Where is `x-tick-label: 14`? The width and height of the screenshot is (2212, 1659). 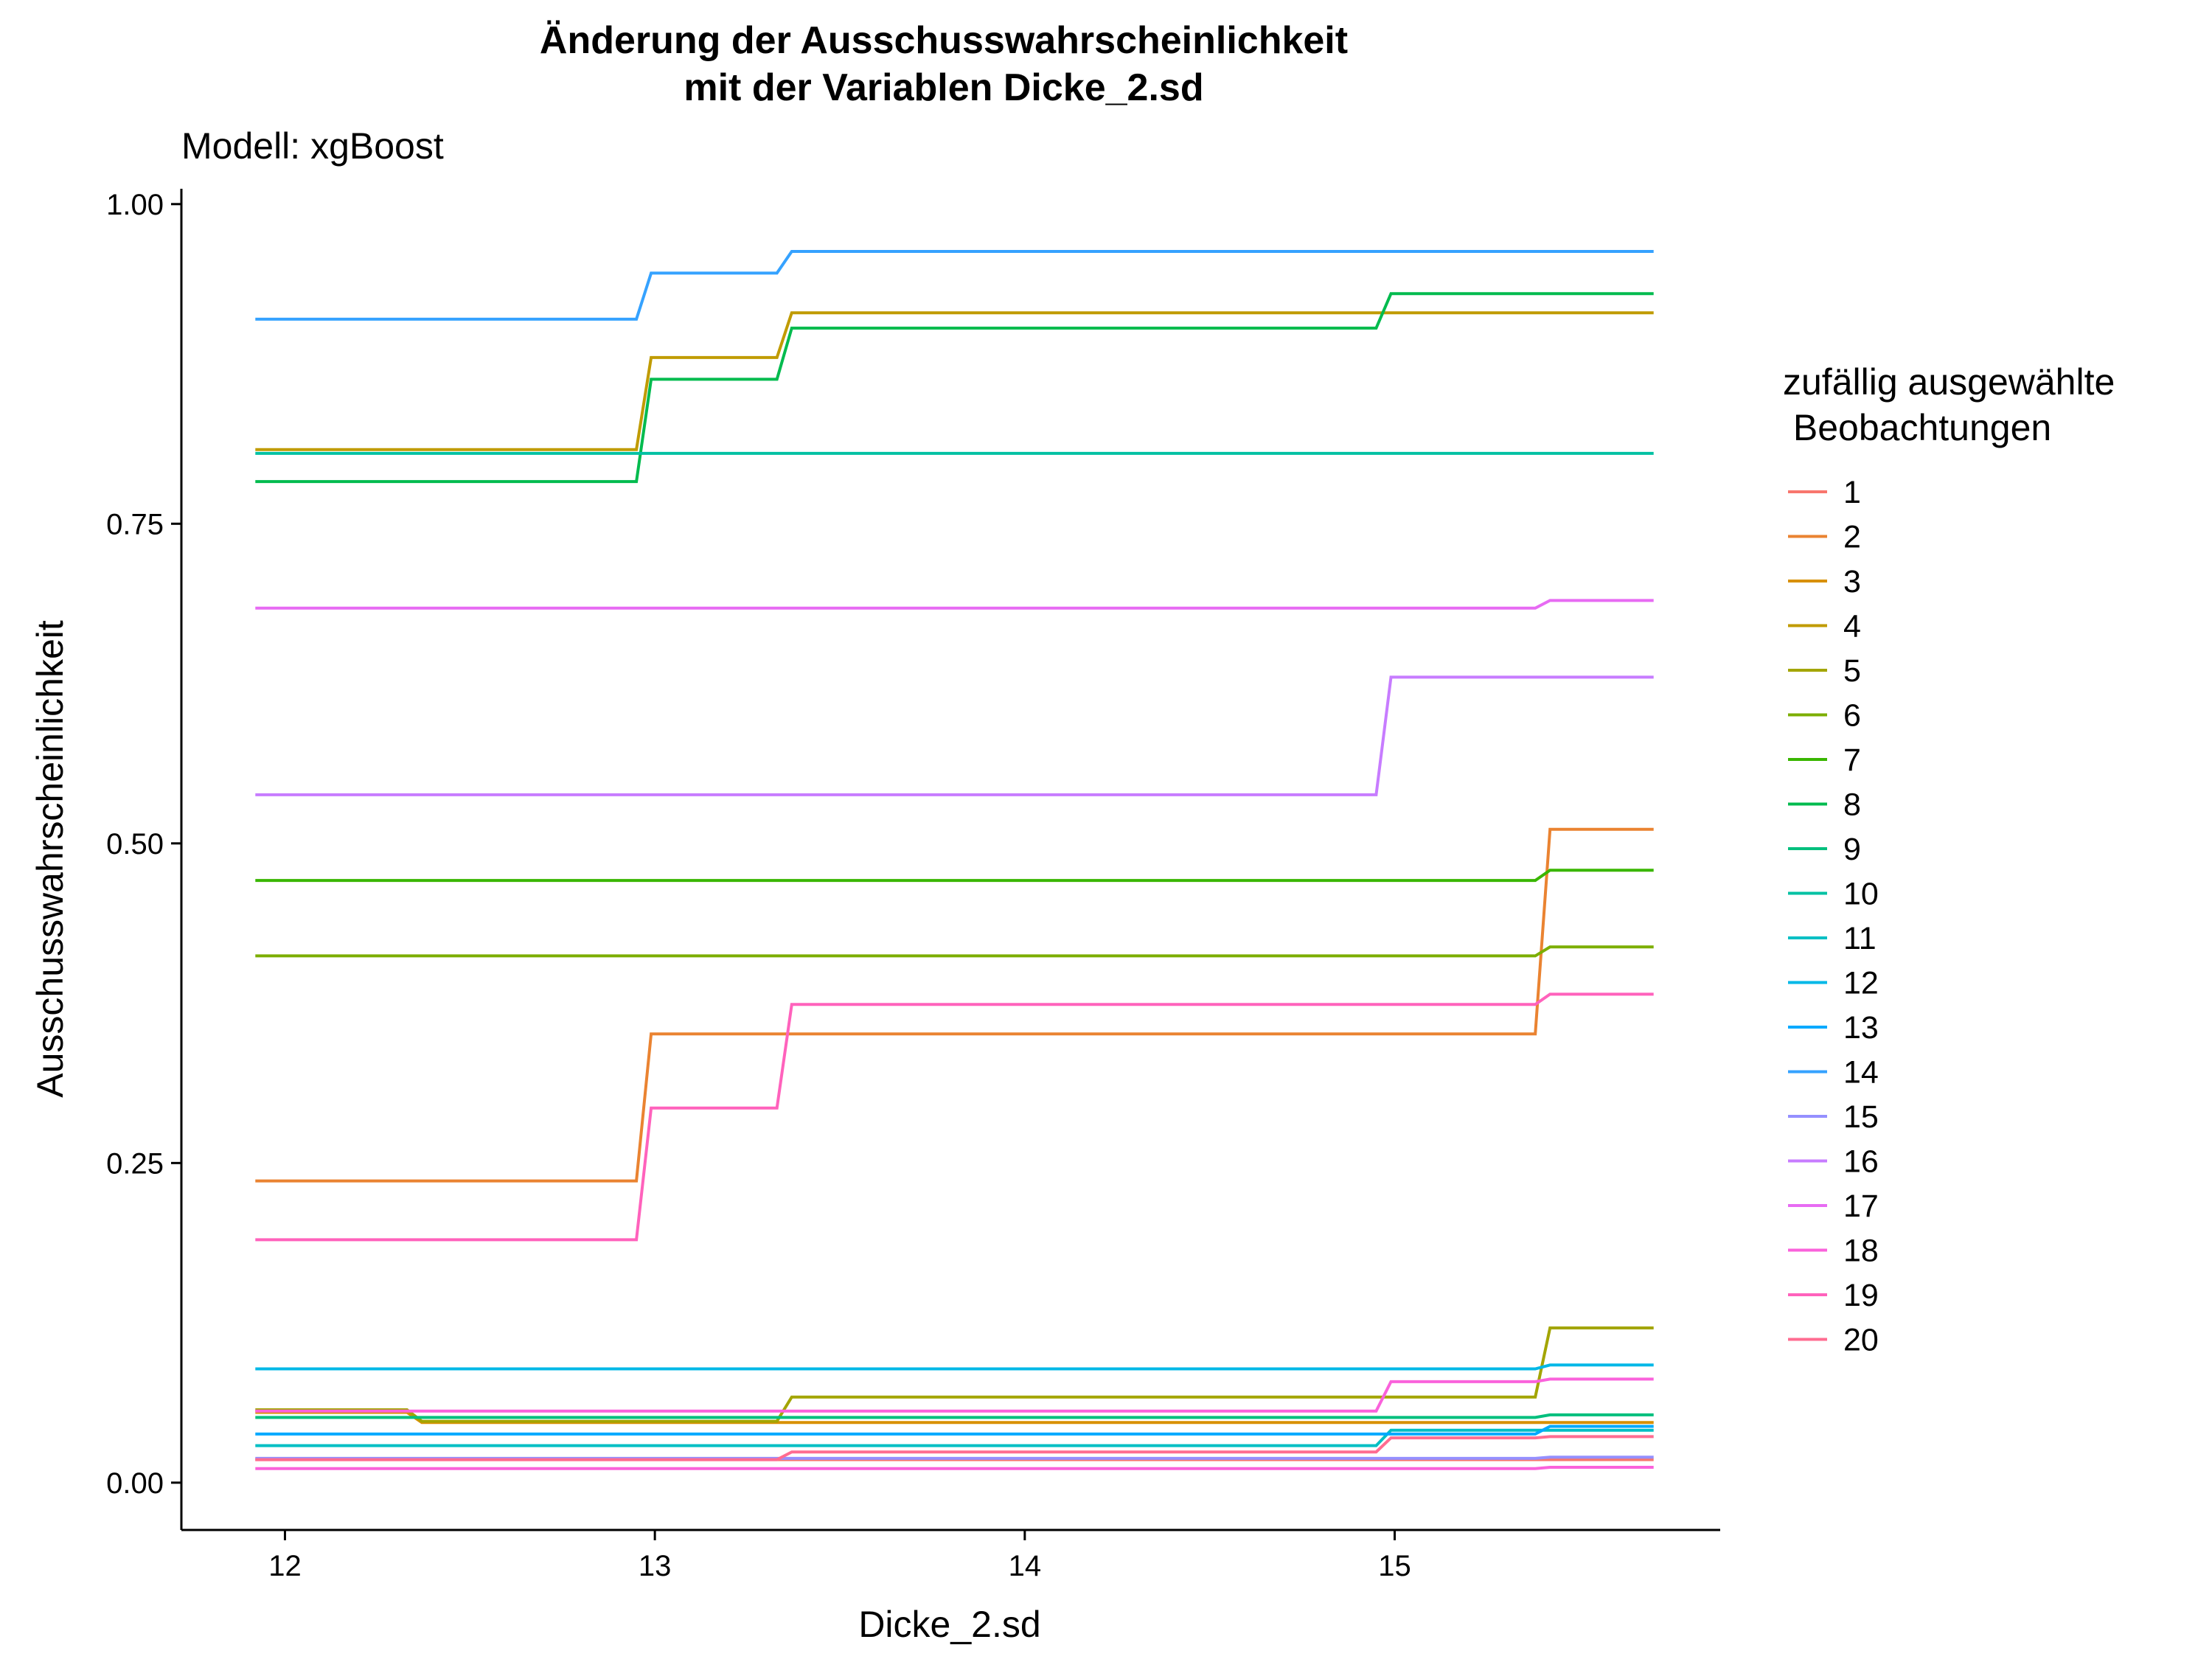
x-tick-label: 14 is located at coordinates (1025, 1566).